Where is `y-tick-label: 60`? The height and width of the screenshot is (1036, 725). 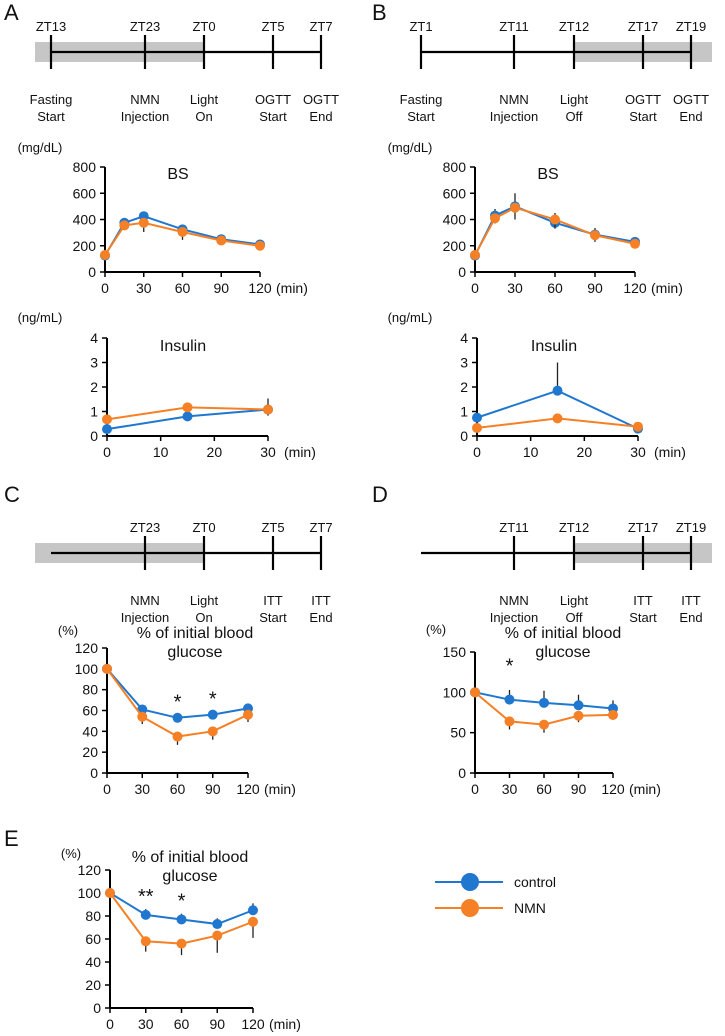 y-tick-label: 60 is located at coordinates (93, 939).